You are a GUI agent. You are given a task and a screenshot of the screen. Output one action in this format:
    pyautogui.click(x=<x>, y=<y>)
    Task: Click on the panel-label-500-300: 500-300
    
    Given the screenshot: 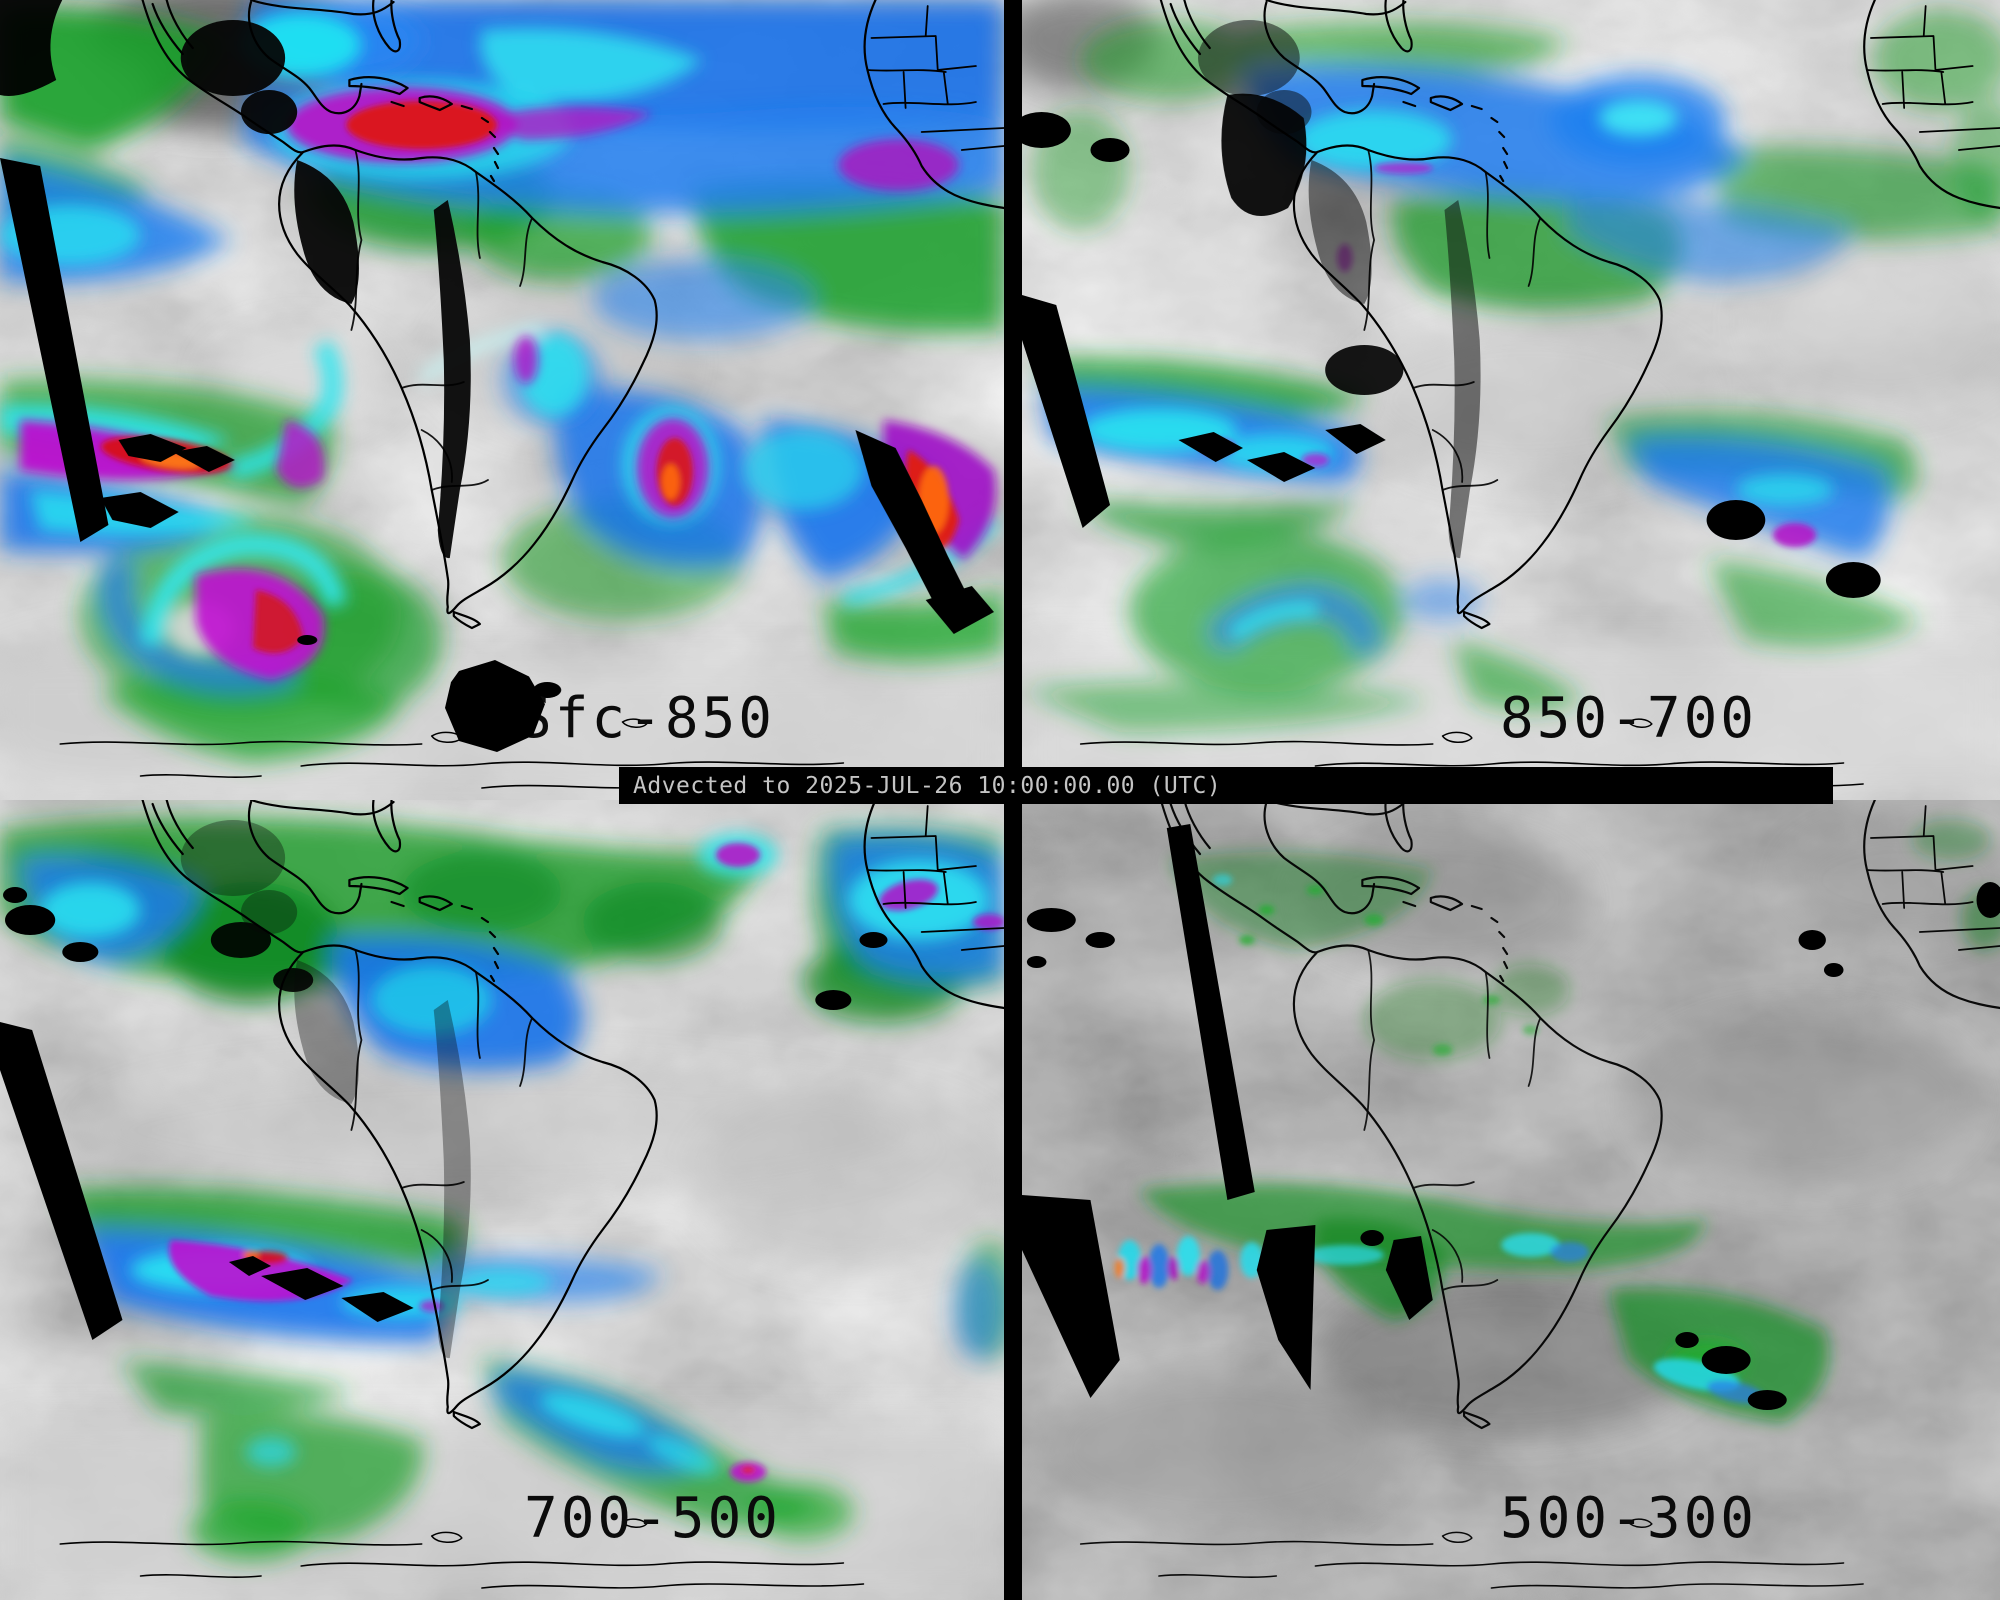 What is the action you would take?
    pyautogui.click(x=1629, y=1518)
    